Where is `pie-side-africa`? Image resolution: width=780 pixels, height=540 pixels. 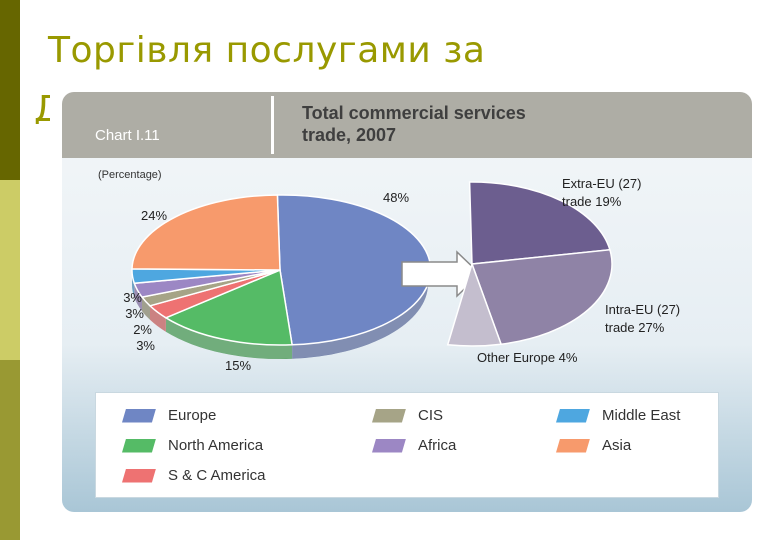
pie-side-africa is located at coordinates (138, 297).